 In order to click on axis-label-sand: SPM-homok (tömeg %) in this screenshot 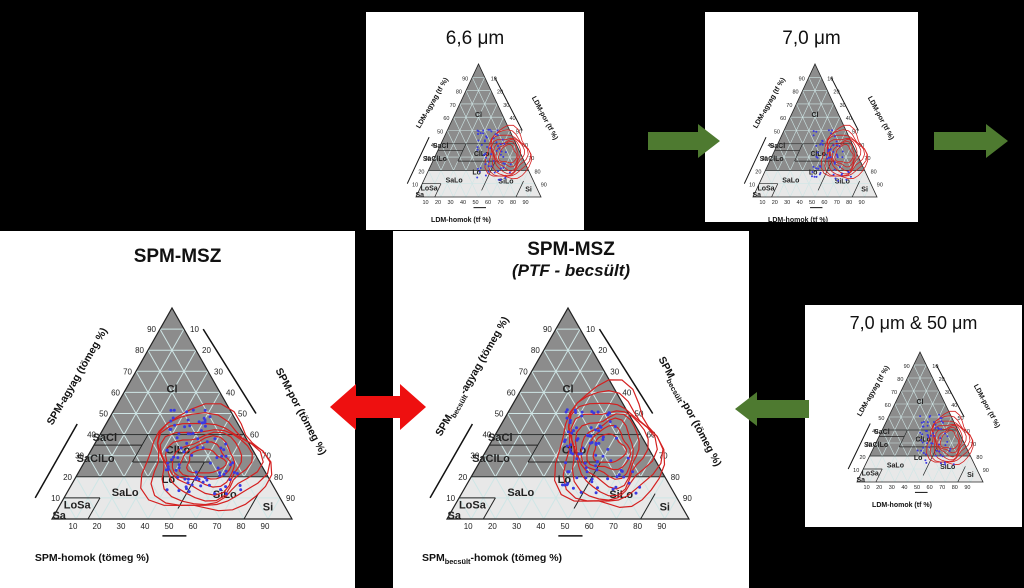, I will do `click(92, 558)`.